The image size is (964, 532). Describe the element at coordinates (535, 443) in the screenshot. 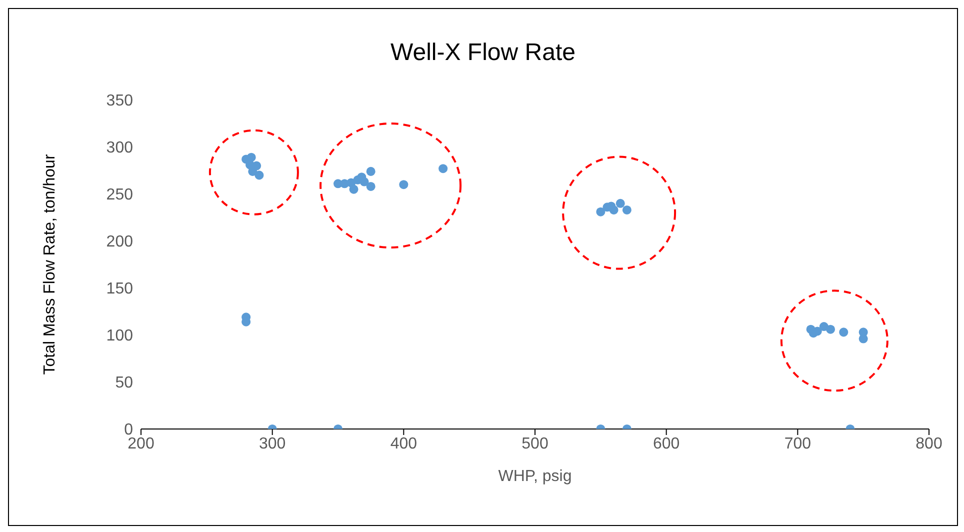

I see `x-tick-label: 500` at that location.